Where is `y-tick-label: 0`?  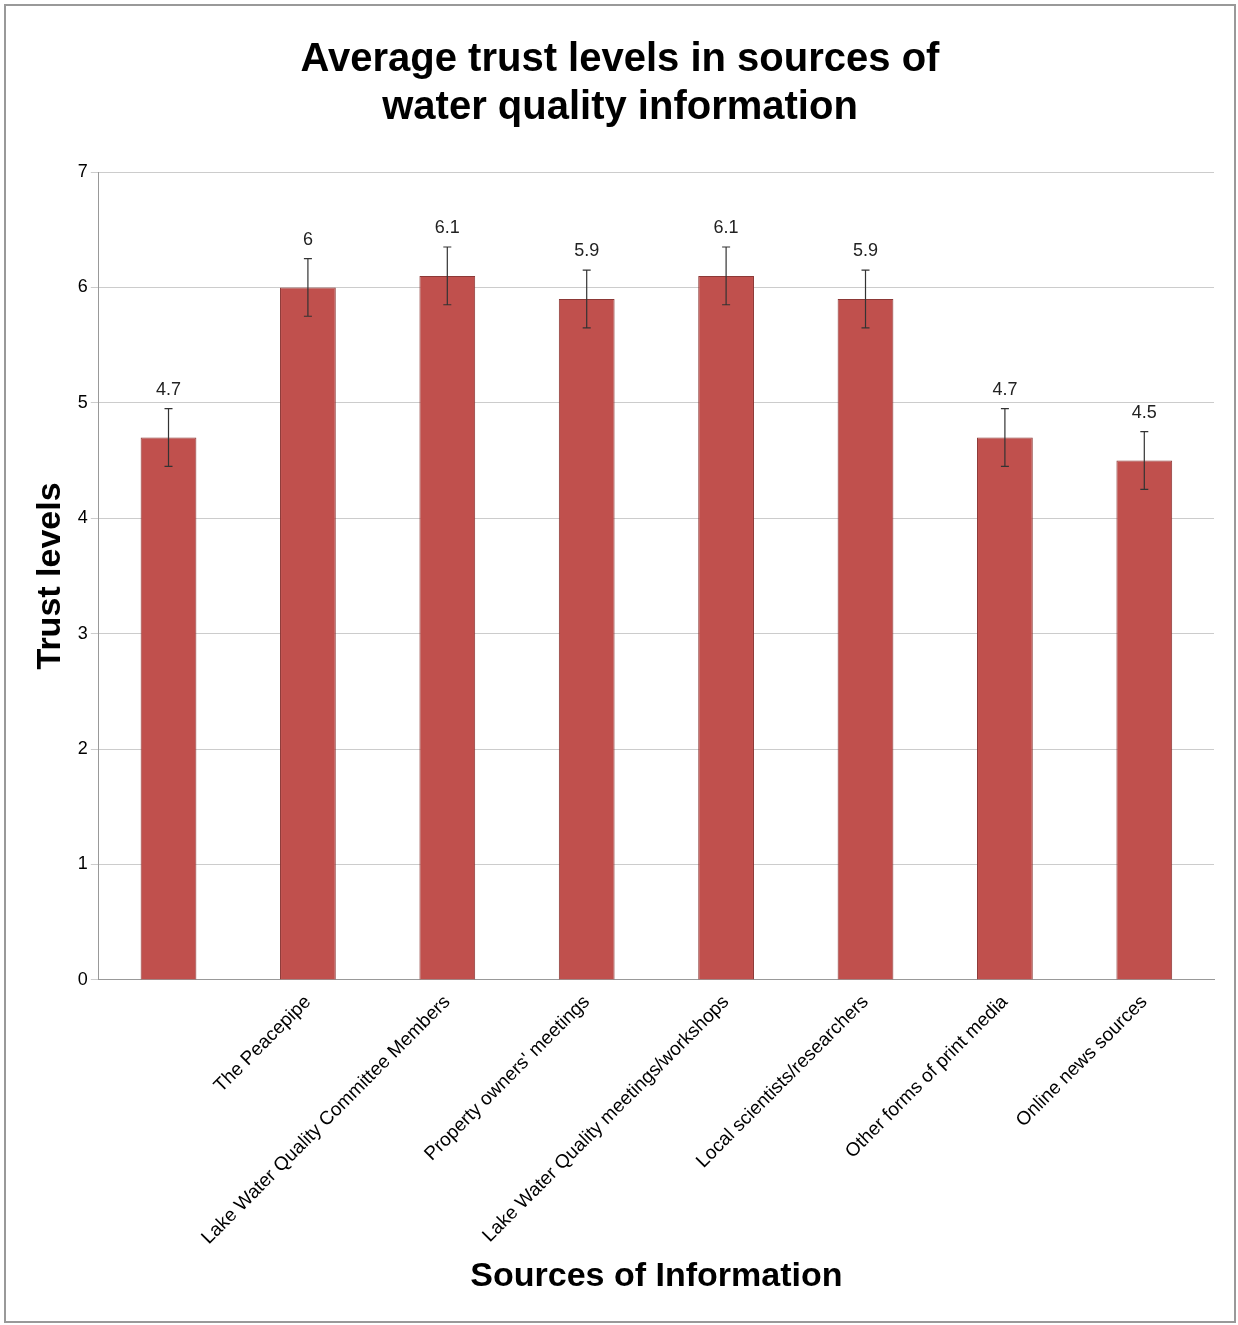
y-tick-label: 0 is located at coordinates (82, 978).